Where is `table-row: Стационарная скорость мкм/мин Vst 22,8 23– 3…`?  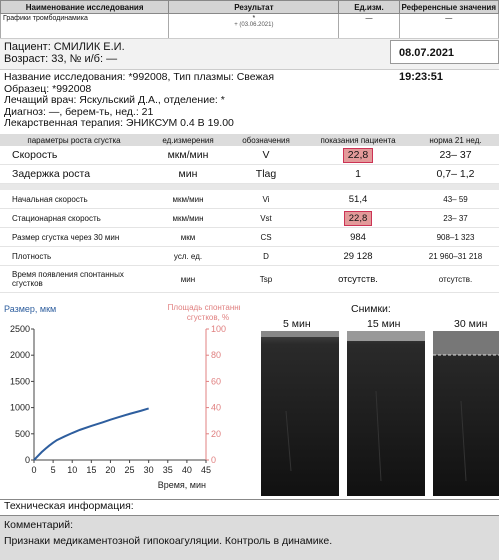 table-row: Стационарная скорость мкм/мин Vst 22,8 23– 3… is located at coordinates (249, 218).